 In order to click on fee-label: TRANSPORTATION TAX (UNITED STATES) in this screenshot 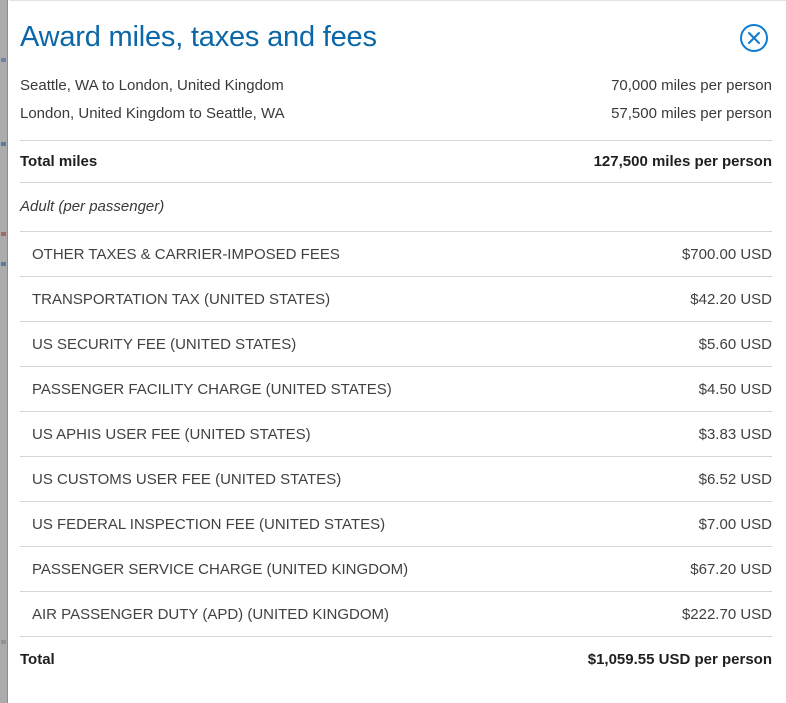, I will do `click(181, 299)`.